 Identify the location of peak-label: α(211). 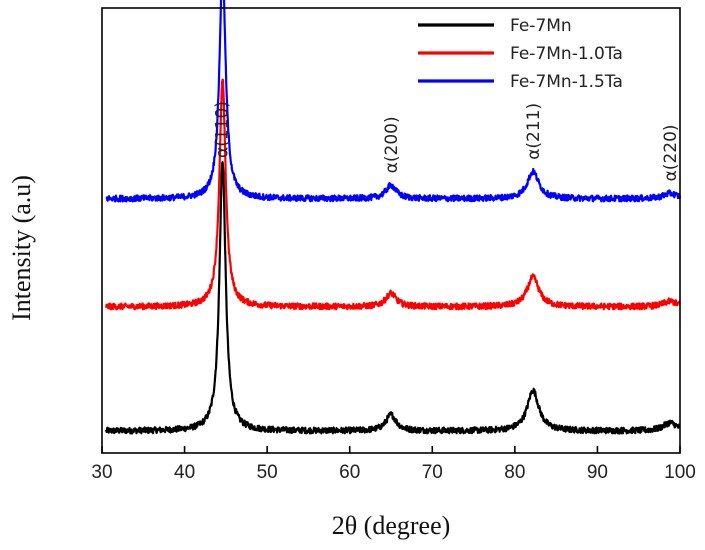
(534, 131).